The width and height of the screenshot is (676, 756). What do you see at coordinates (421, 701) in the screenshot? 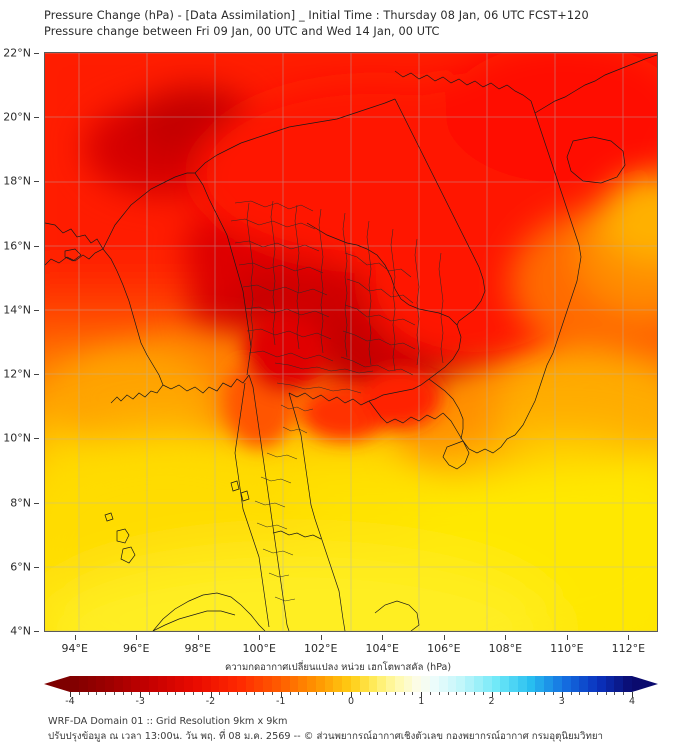
I see `colorbar-label: 1` at bounding box center [421, 701].